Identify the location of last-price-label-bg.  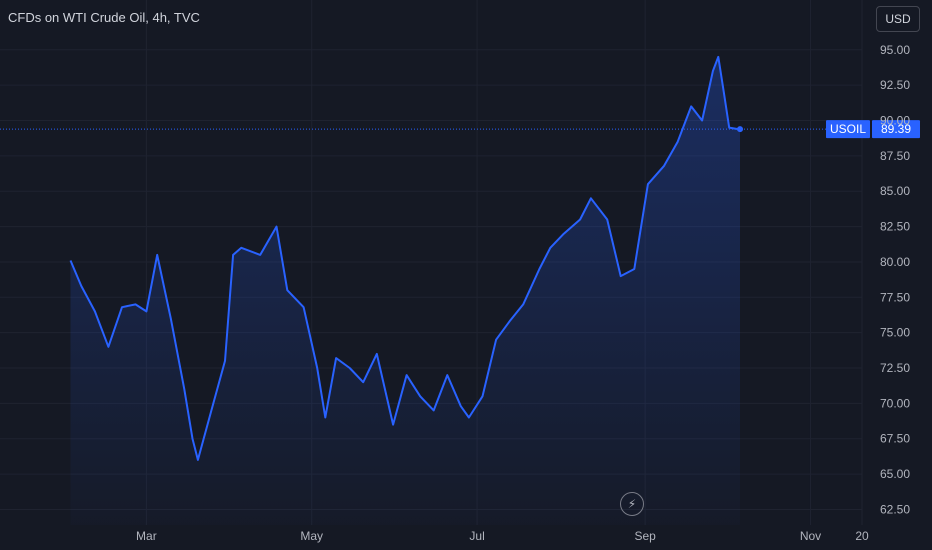
(896, 129).